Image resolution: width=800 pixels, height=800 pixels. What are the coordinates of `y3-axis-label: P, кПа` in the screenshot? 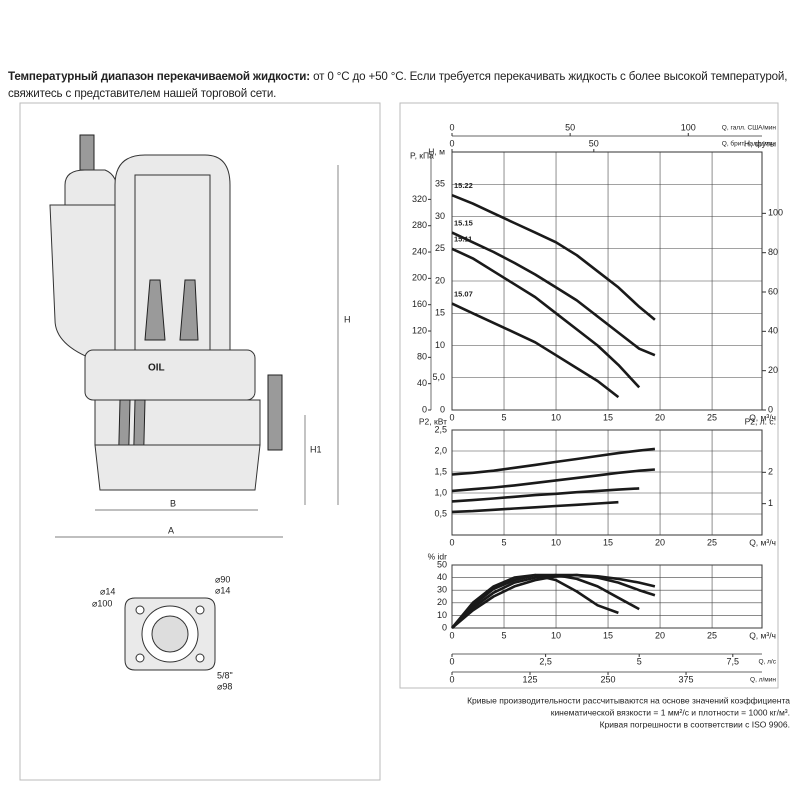 It's located at (422, 155).